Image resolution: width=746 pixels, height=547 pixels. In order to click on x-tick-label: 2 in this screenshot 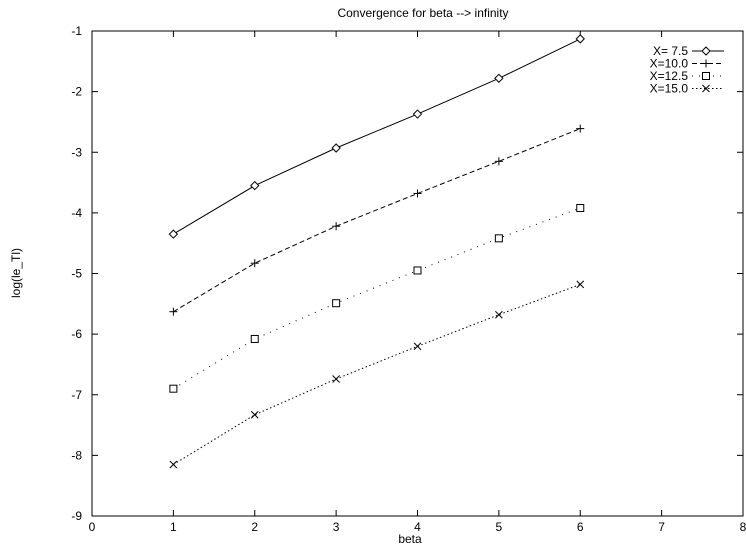, I will do `click(254, 527)`.